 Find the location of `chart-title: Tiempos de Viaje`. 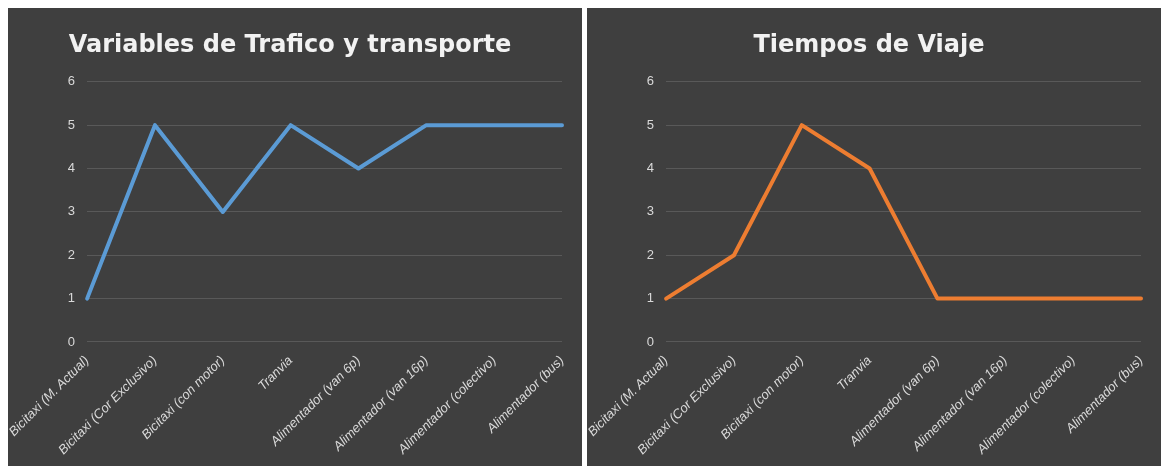

chart-title: Tiempos de Viaje is located at coordinates (869, 43).